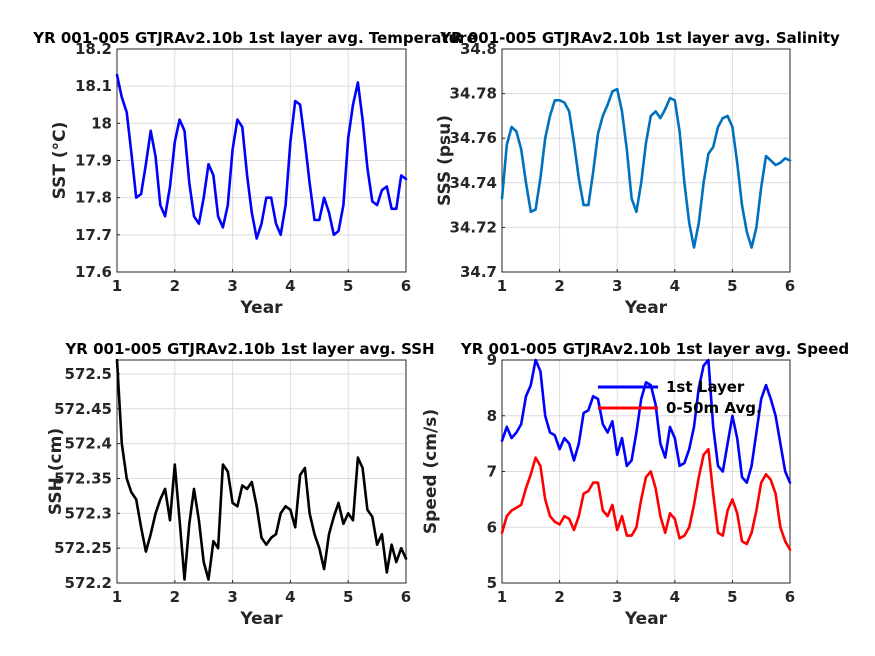 The image size is (875, 656). I want to click on sst-x-tick-label: 6, so click(406, 286).